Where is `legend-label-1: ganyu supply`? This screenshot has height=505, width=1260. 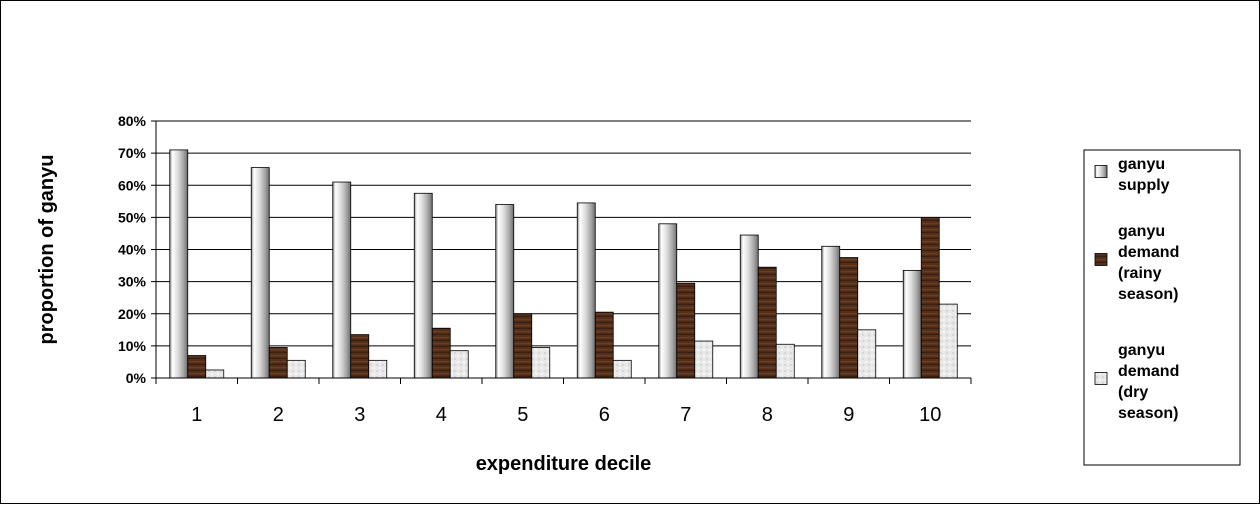 legend-label-1: ganyu supply is located at coordinates (1144, 175).